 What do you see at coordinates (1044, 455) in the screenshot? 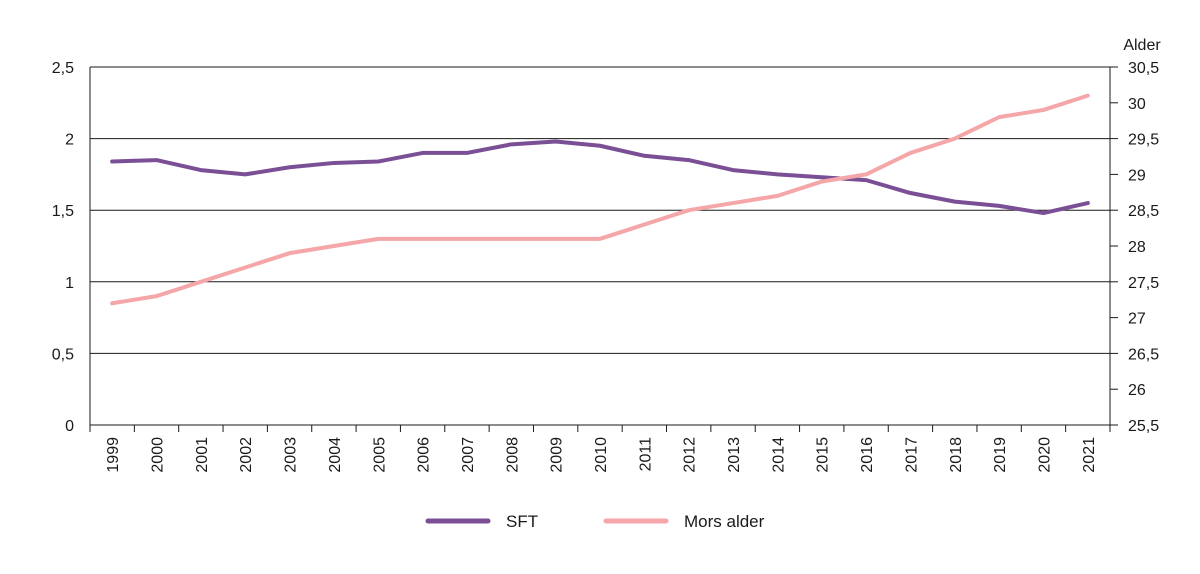
I see `x-tick-label: 2020` at bounding box center [1044, 455].